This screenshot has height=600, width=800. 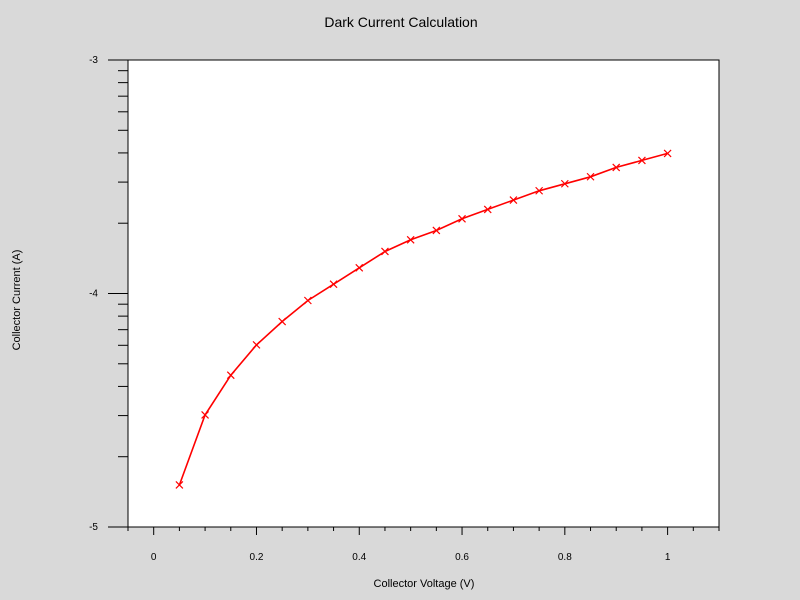 I want to click on x-tick-label: 0.2, so click(x=257, y=557).